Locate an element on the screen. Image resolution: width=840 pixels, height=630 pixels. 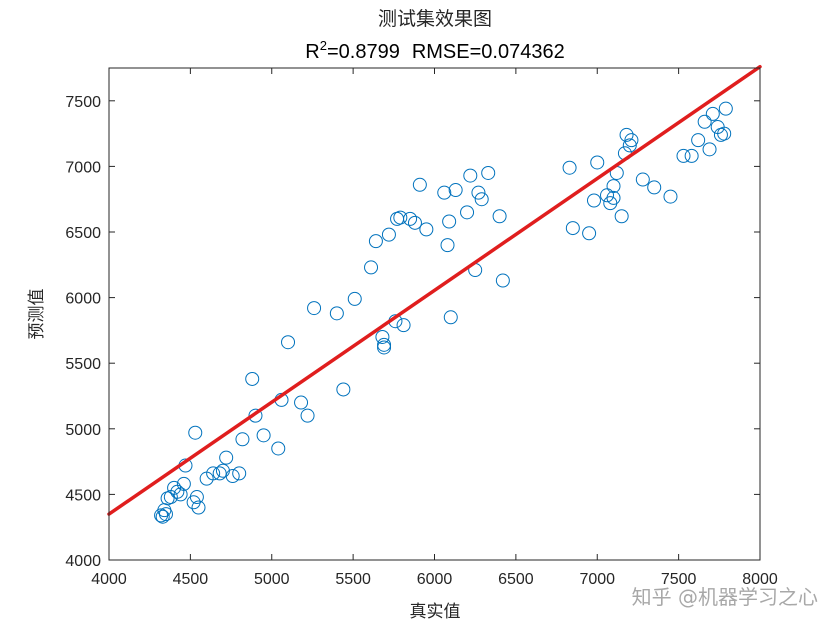
x-tick-label: 6000 is located at coordinates (435, 579).